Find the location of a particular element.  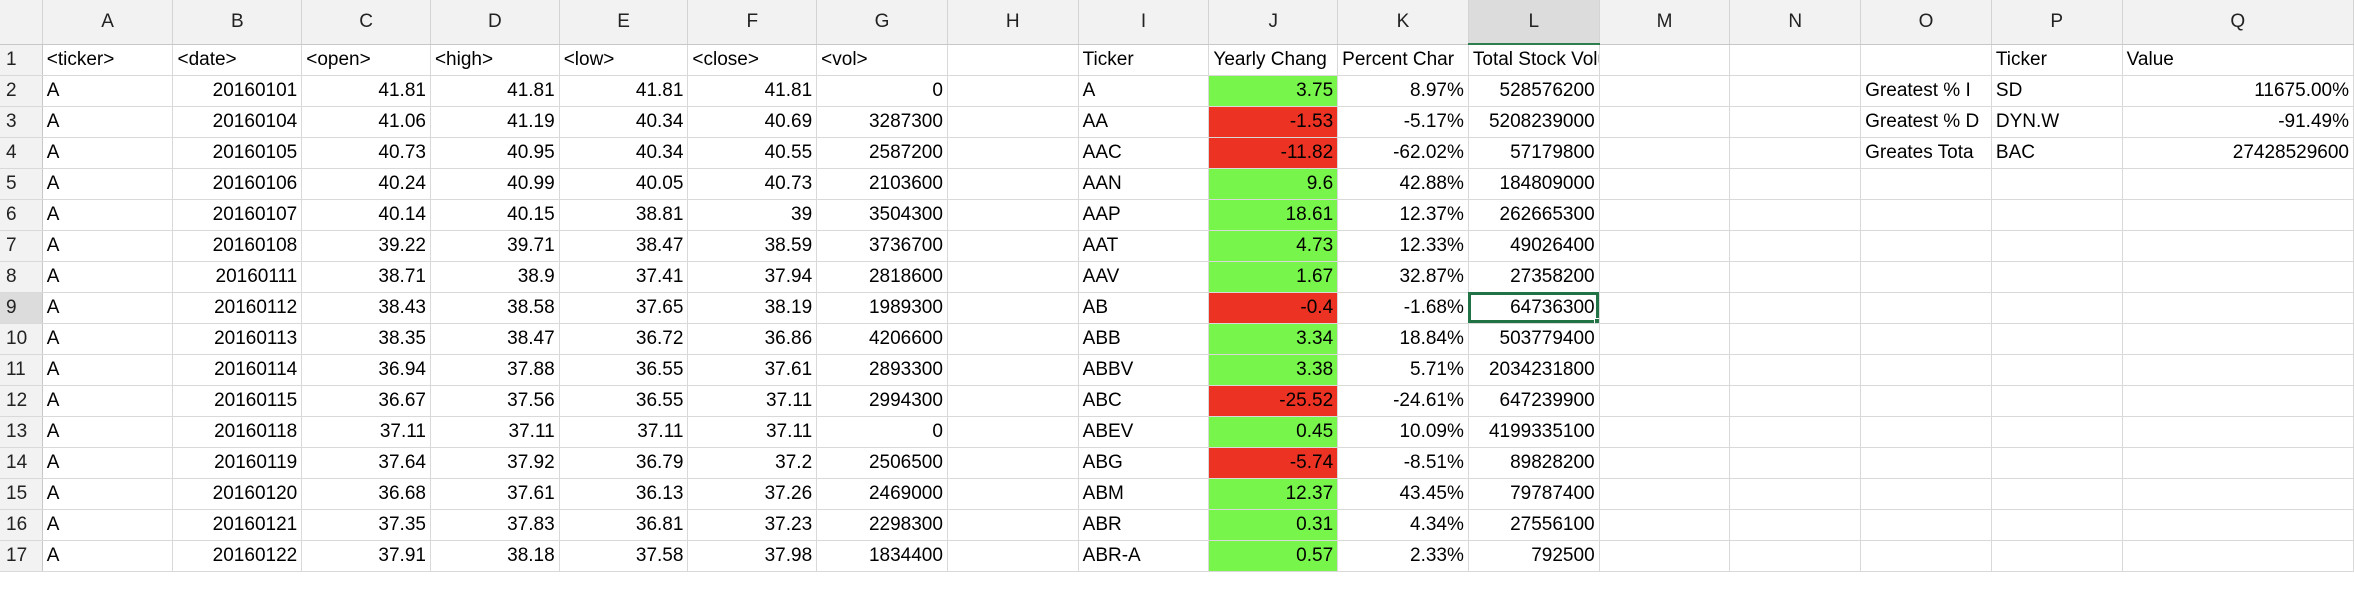

cell-g15: 2469000 is located at coordinates (882, 494).